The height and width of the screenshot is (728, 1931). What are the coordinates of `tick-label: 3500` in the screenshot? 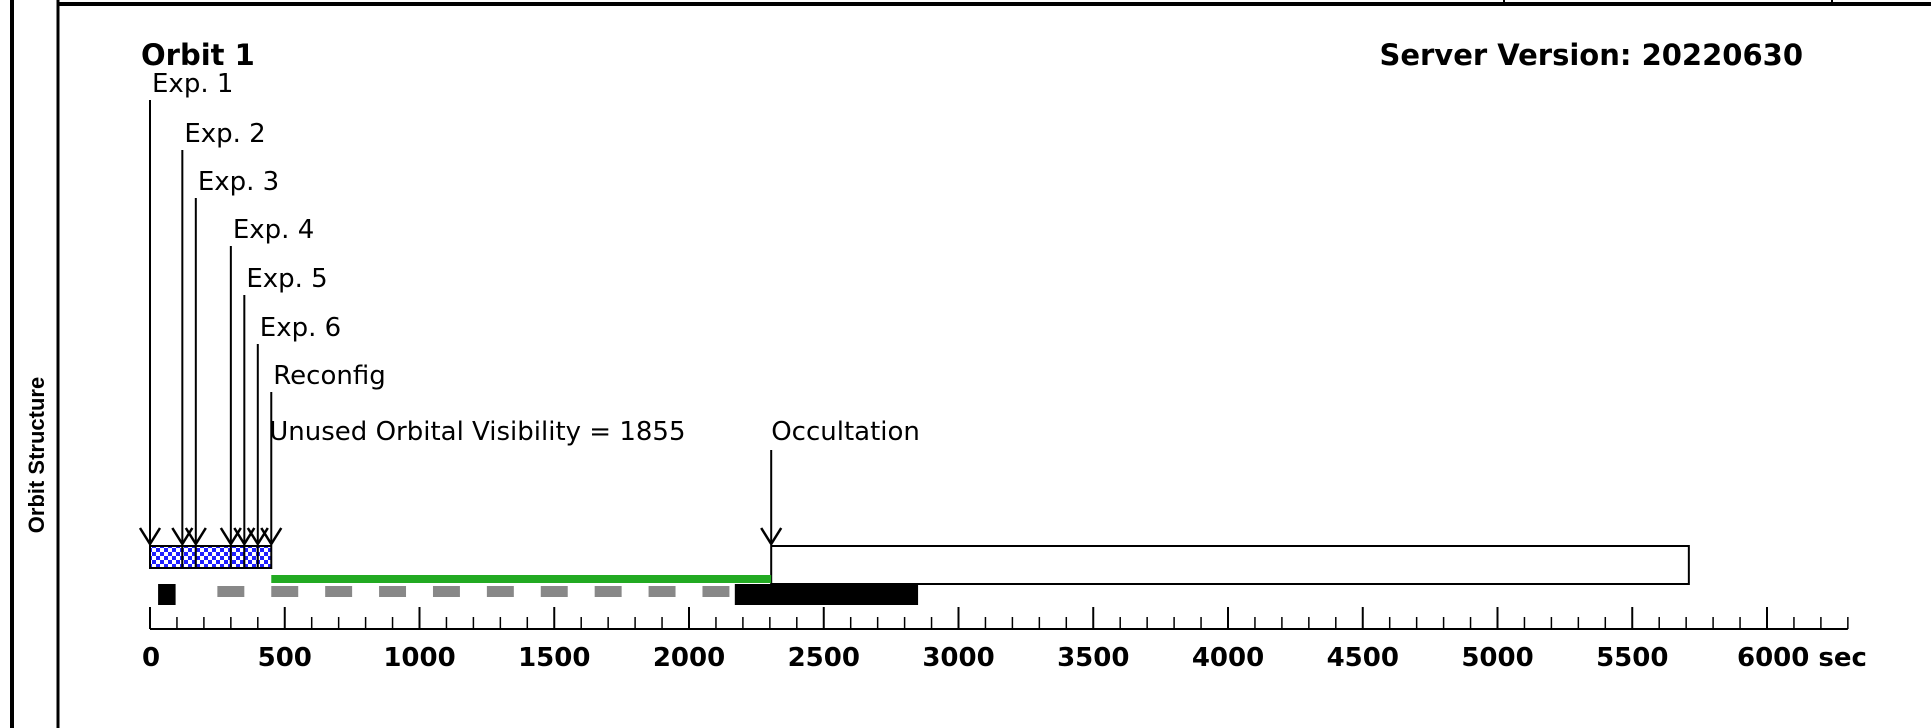 It's located at (1093, 658).